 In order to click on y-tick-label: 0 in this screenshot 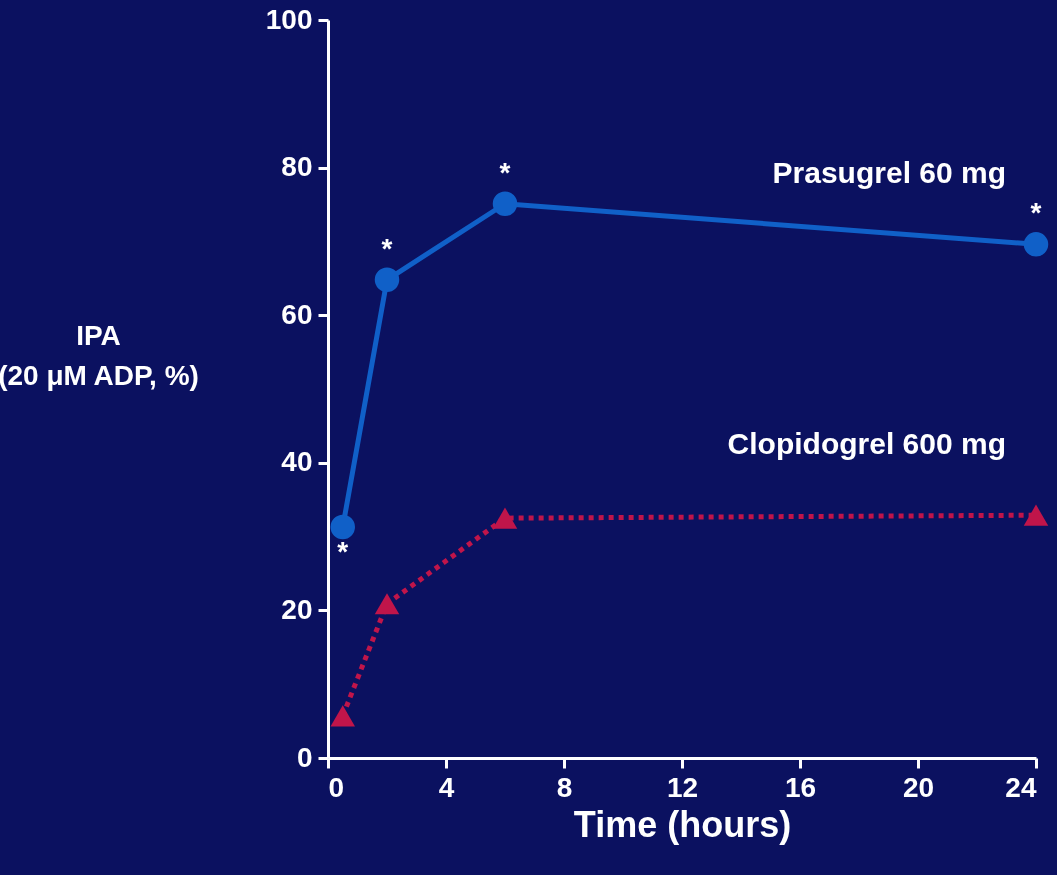, I will do `click(304, 757)`.